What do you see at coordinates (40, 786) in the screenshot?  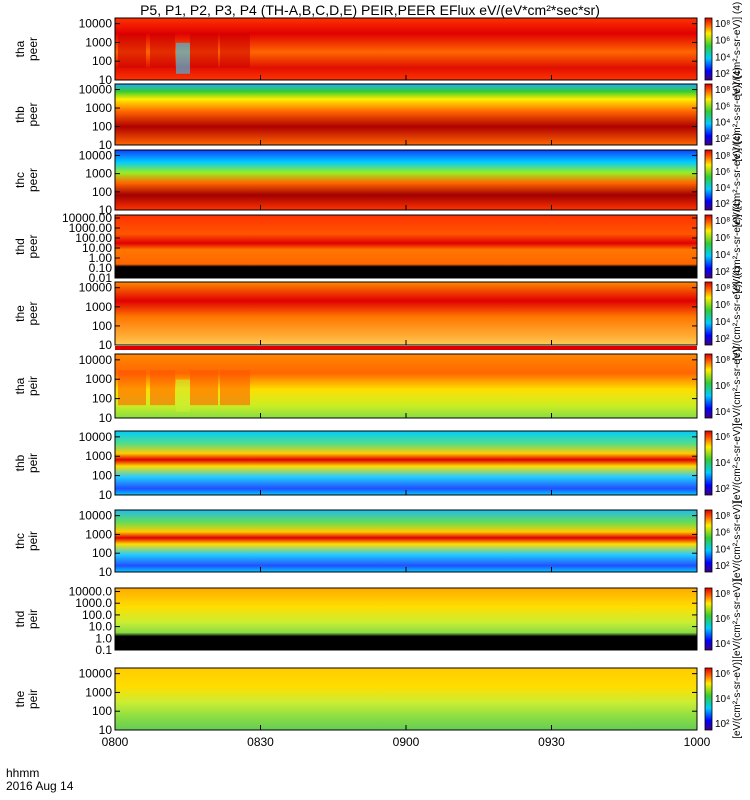 I see `plot-date: 2016 Aug 14` at bounding box center [40, 786].